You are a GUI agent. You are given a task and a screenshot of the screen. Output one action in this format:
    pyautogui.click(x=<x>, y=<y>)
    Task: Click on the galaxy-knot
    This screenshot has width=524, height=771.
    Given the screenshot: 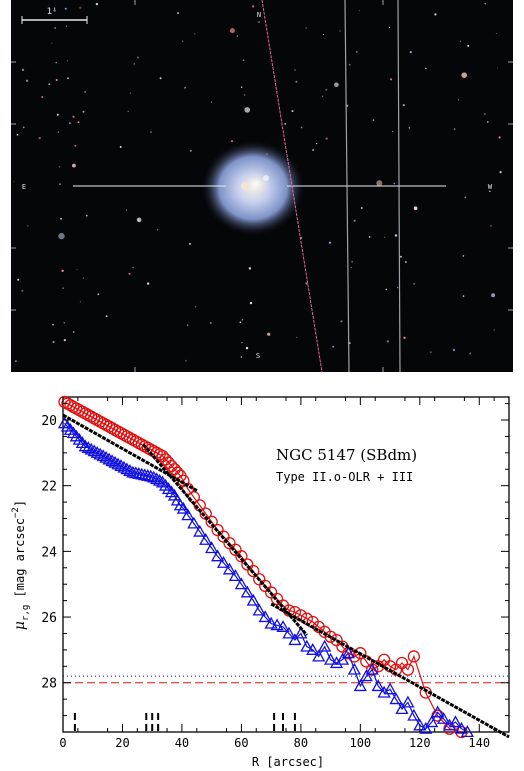 What is the action you would take?
    pyautogui.click(x=245, y=186)
    